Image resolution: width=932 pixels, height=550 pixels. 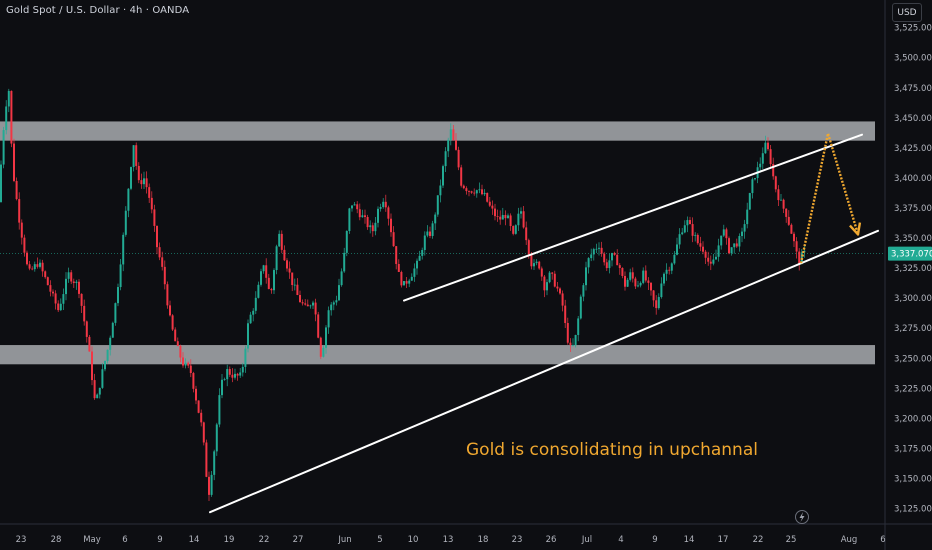 What do you see at coordinates (802, 517) in the screenshot?
I see `lightning-icon` at bounding box center [802, 517].